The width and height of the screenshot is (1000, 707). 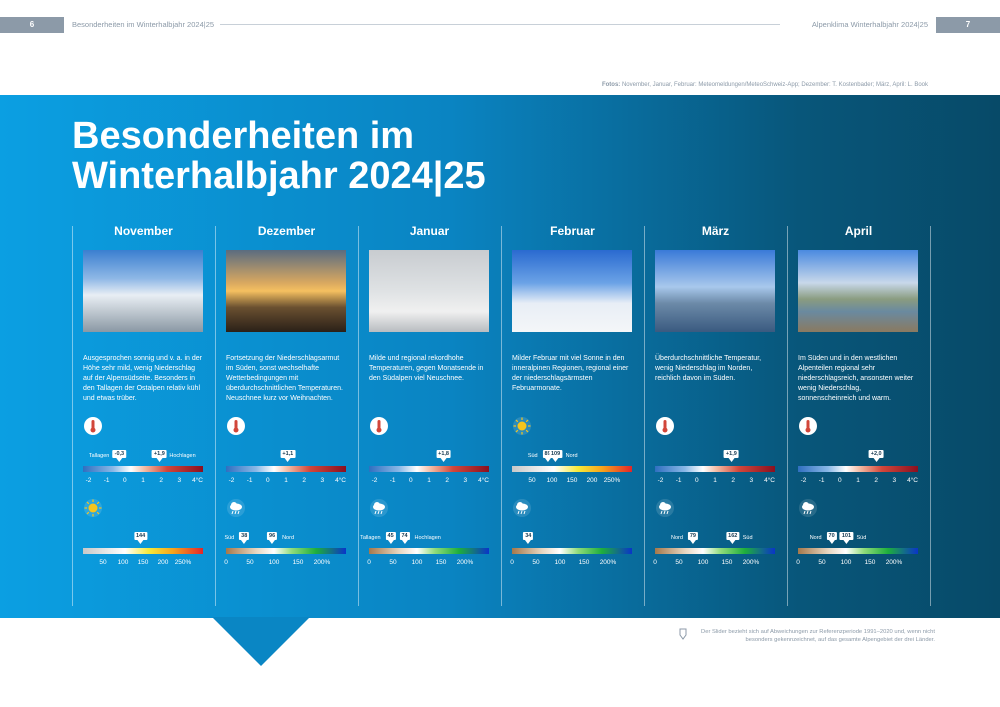 I want to click on marker: 45, so click(x=390, y=538).